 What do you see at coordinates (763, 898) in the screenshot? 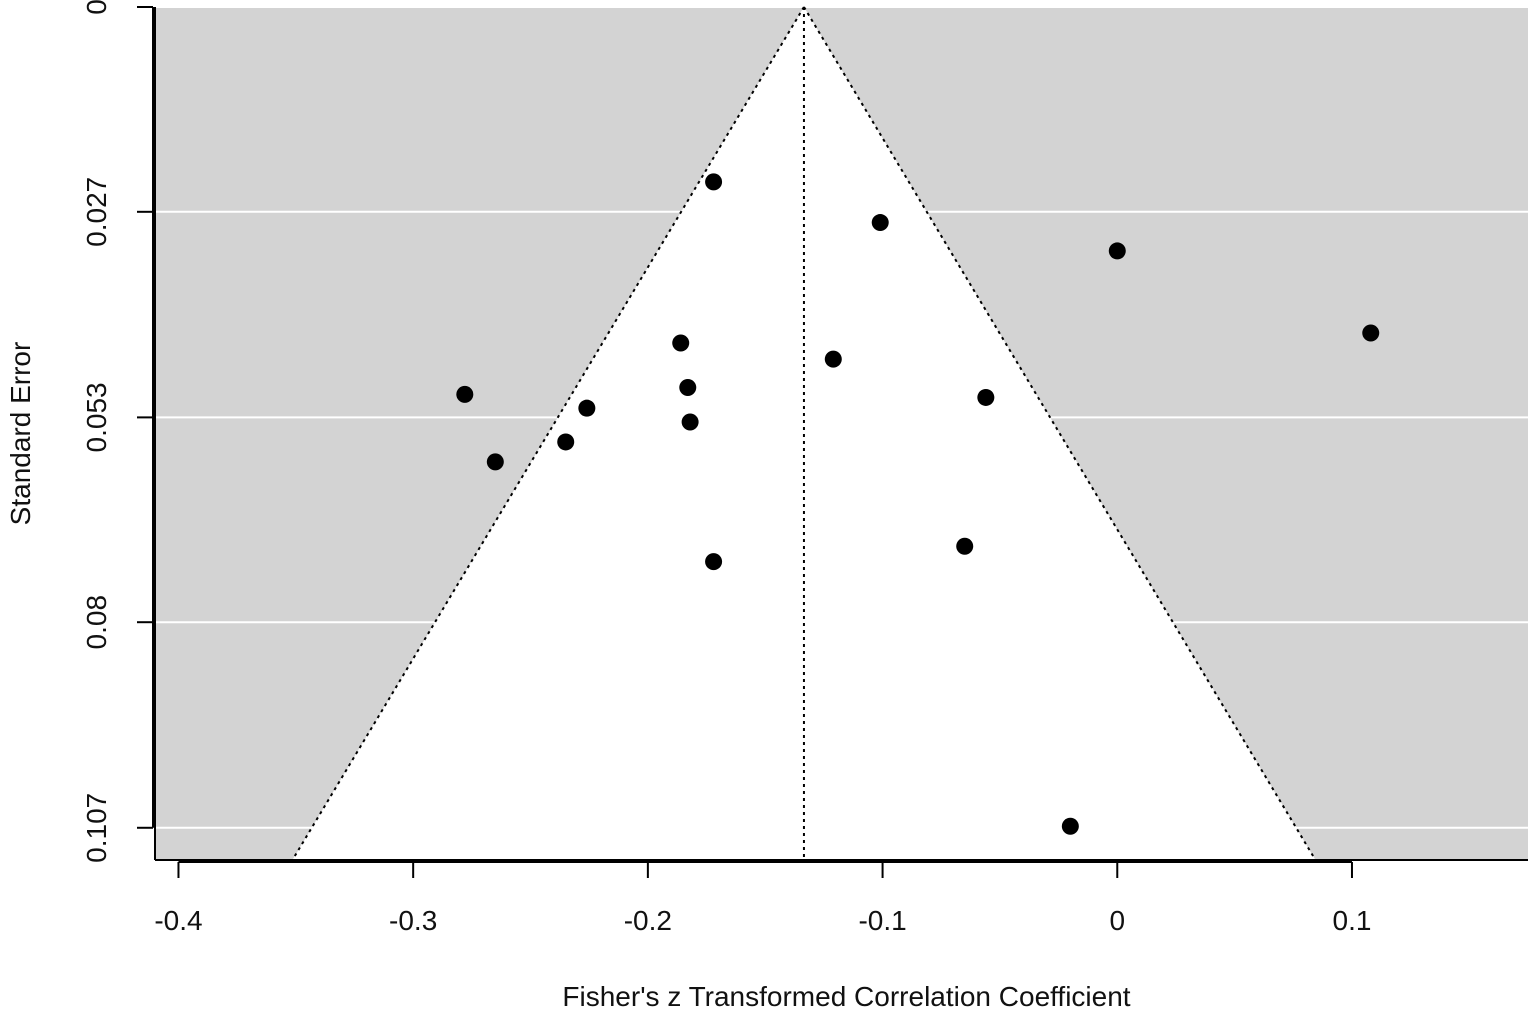
I see `x-axis: -0.4 -0.3 -0.2 -0.1 0 0.1` at bounding box center [763, 898].